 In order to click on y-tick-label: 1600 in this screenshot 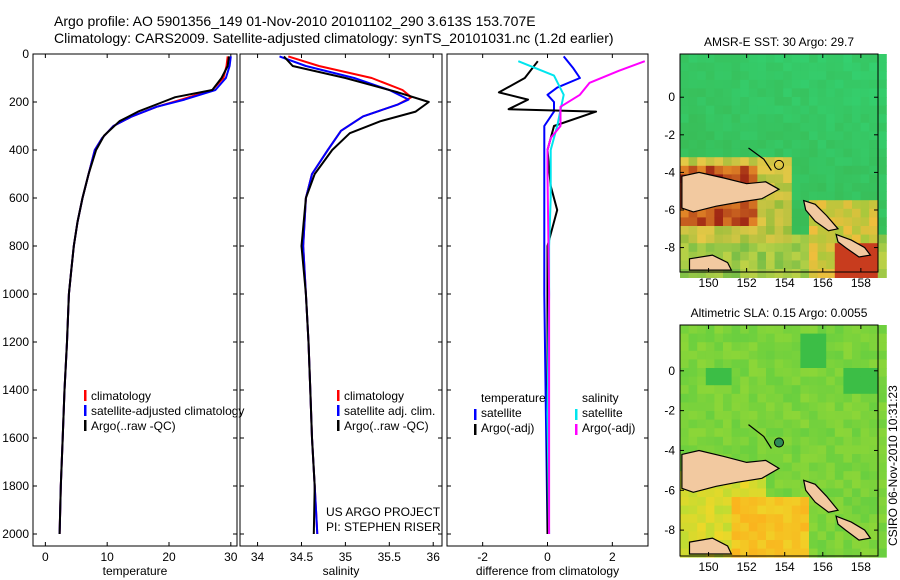, I will do `click(15, 438)`.